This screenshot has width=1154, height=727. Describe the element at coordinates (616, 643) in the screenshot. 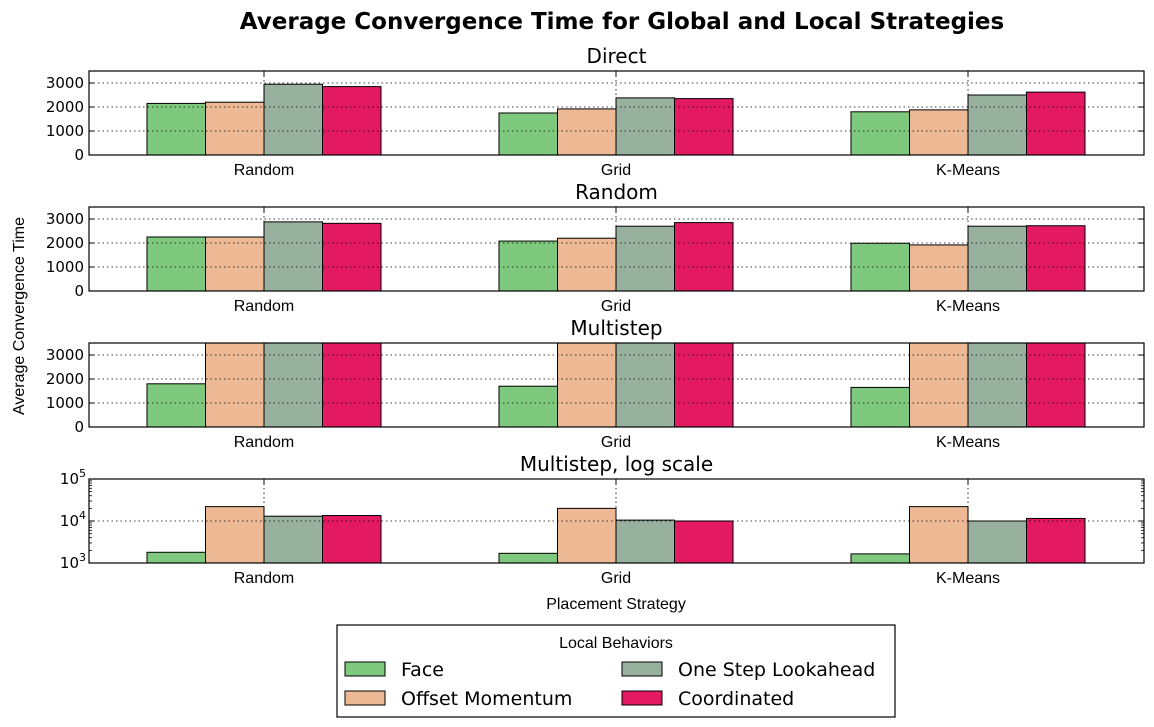

I see `legend-title: Local Behaviors` at that location.